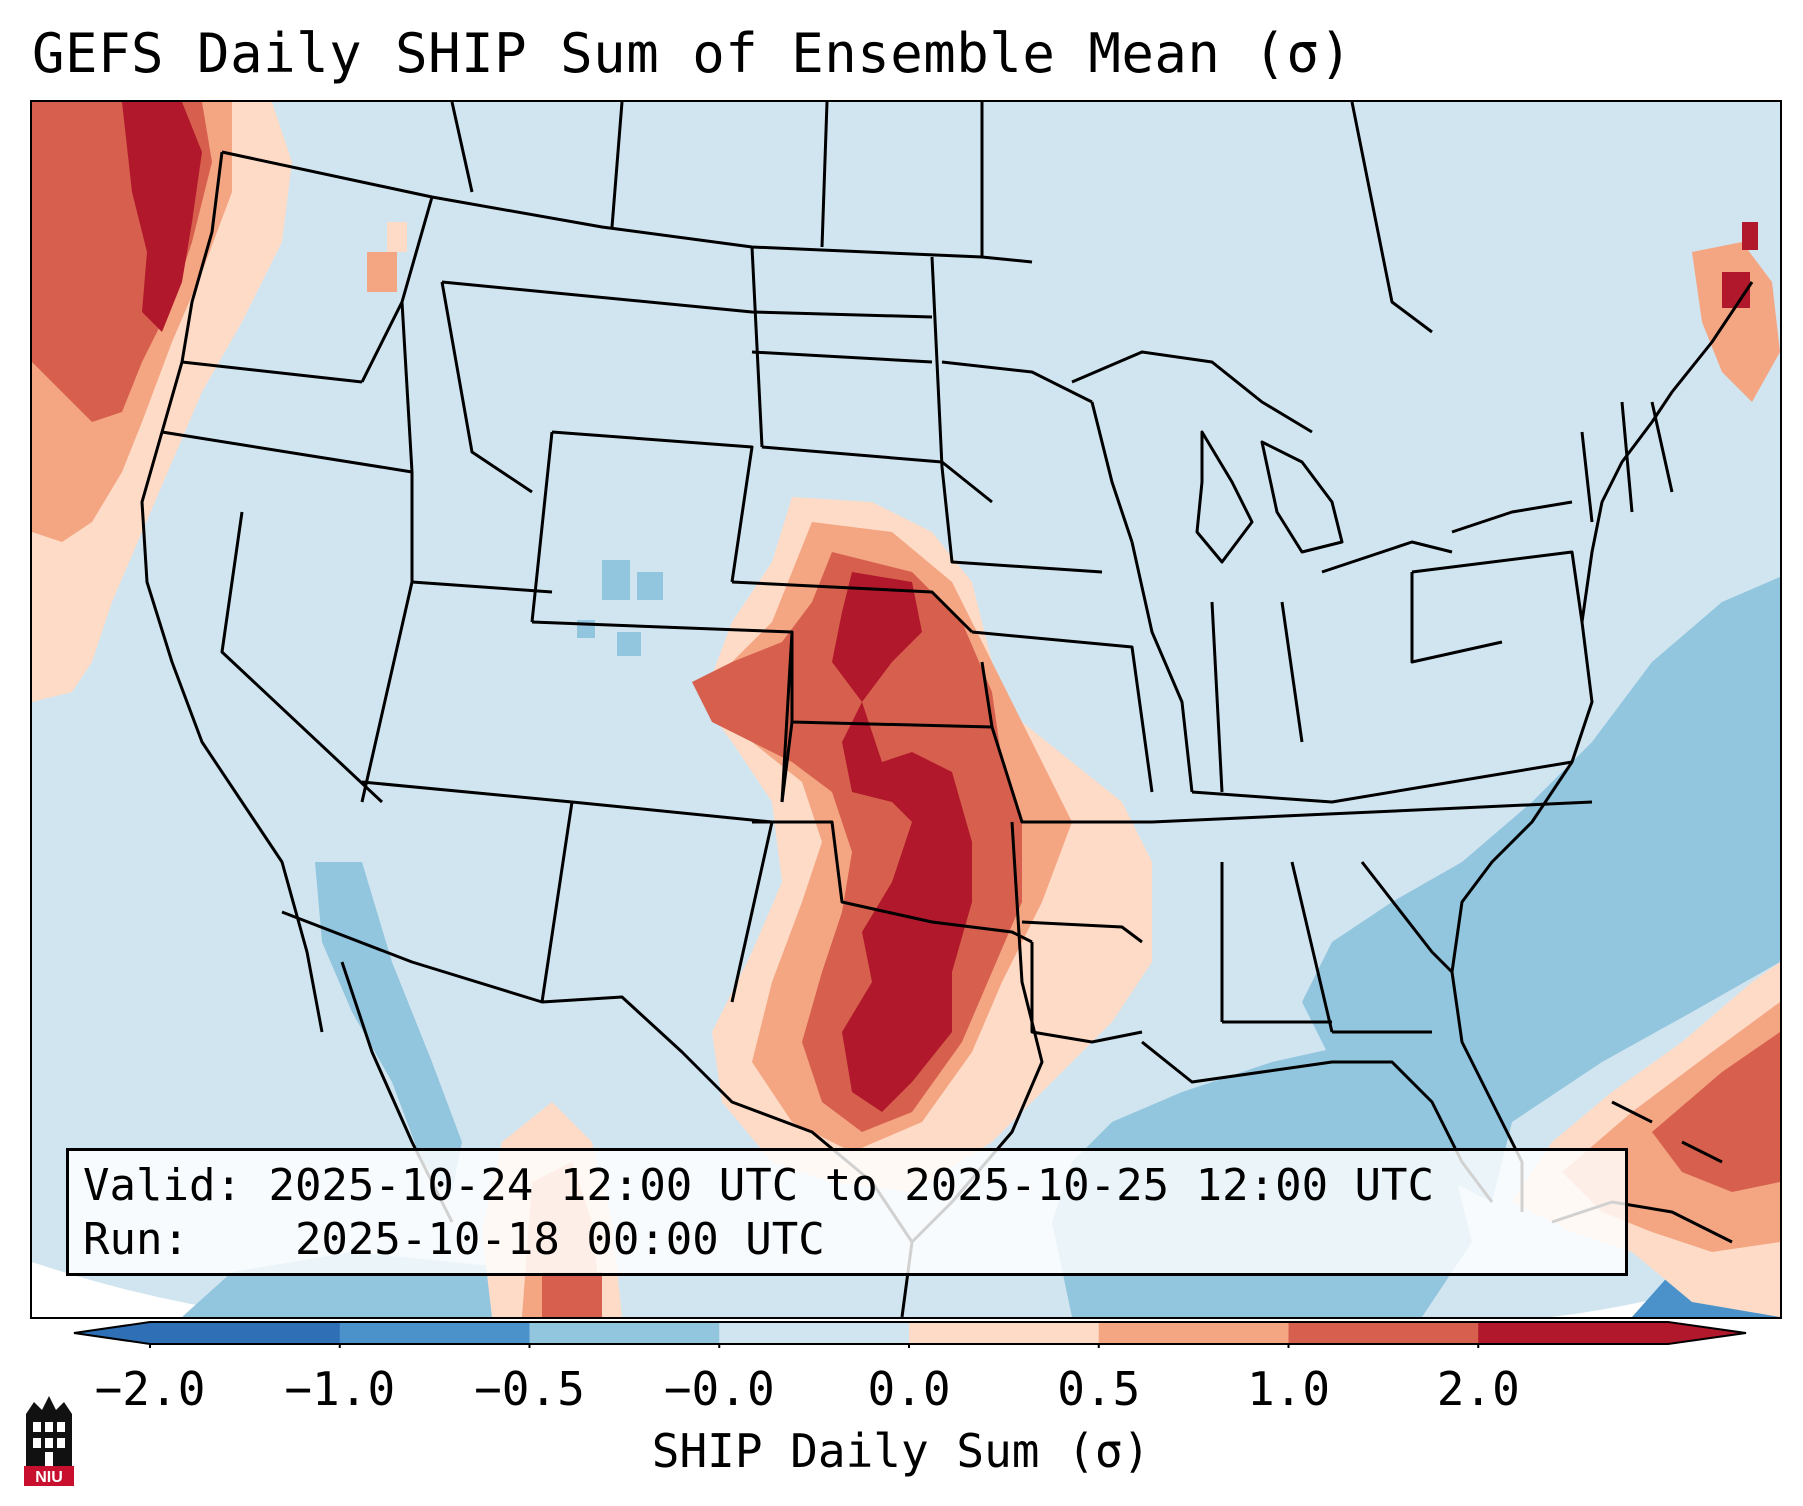 Image resolution: width=1803 pixels, height=1506 pixels. I want to click on pnw-max-positive, so click(162, 217).